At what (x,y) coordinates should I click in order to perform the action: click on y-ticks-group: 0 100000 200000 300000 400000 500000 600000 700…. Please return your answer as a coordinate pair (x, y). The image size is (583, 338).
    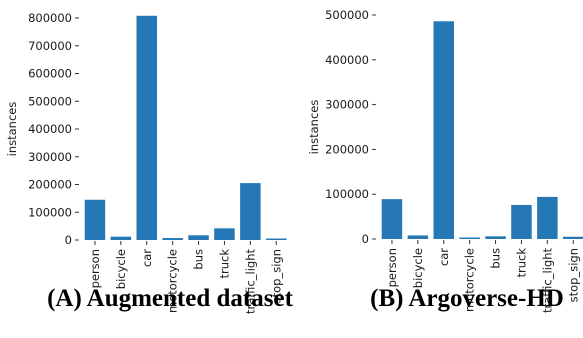
    Looking at the image, I should click on (53, 129).